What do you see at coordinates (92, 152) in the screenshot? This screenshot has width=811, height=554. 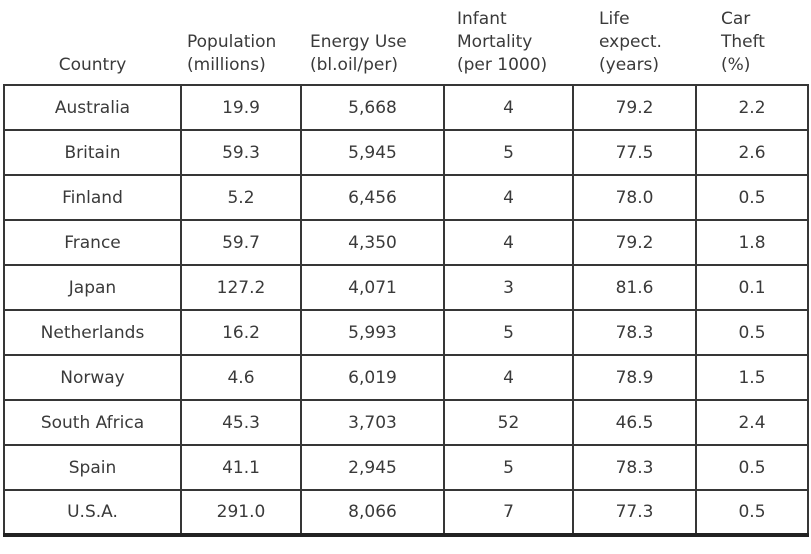 I see `cell-country: Britain` at bounding box center [92, 152].